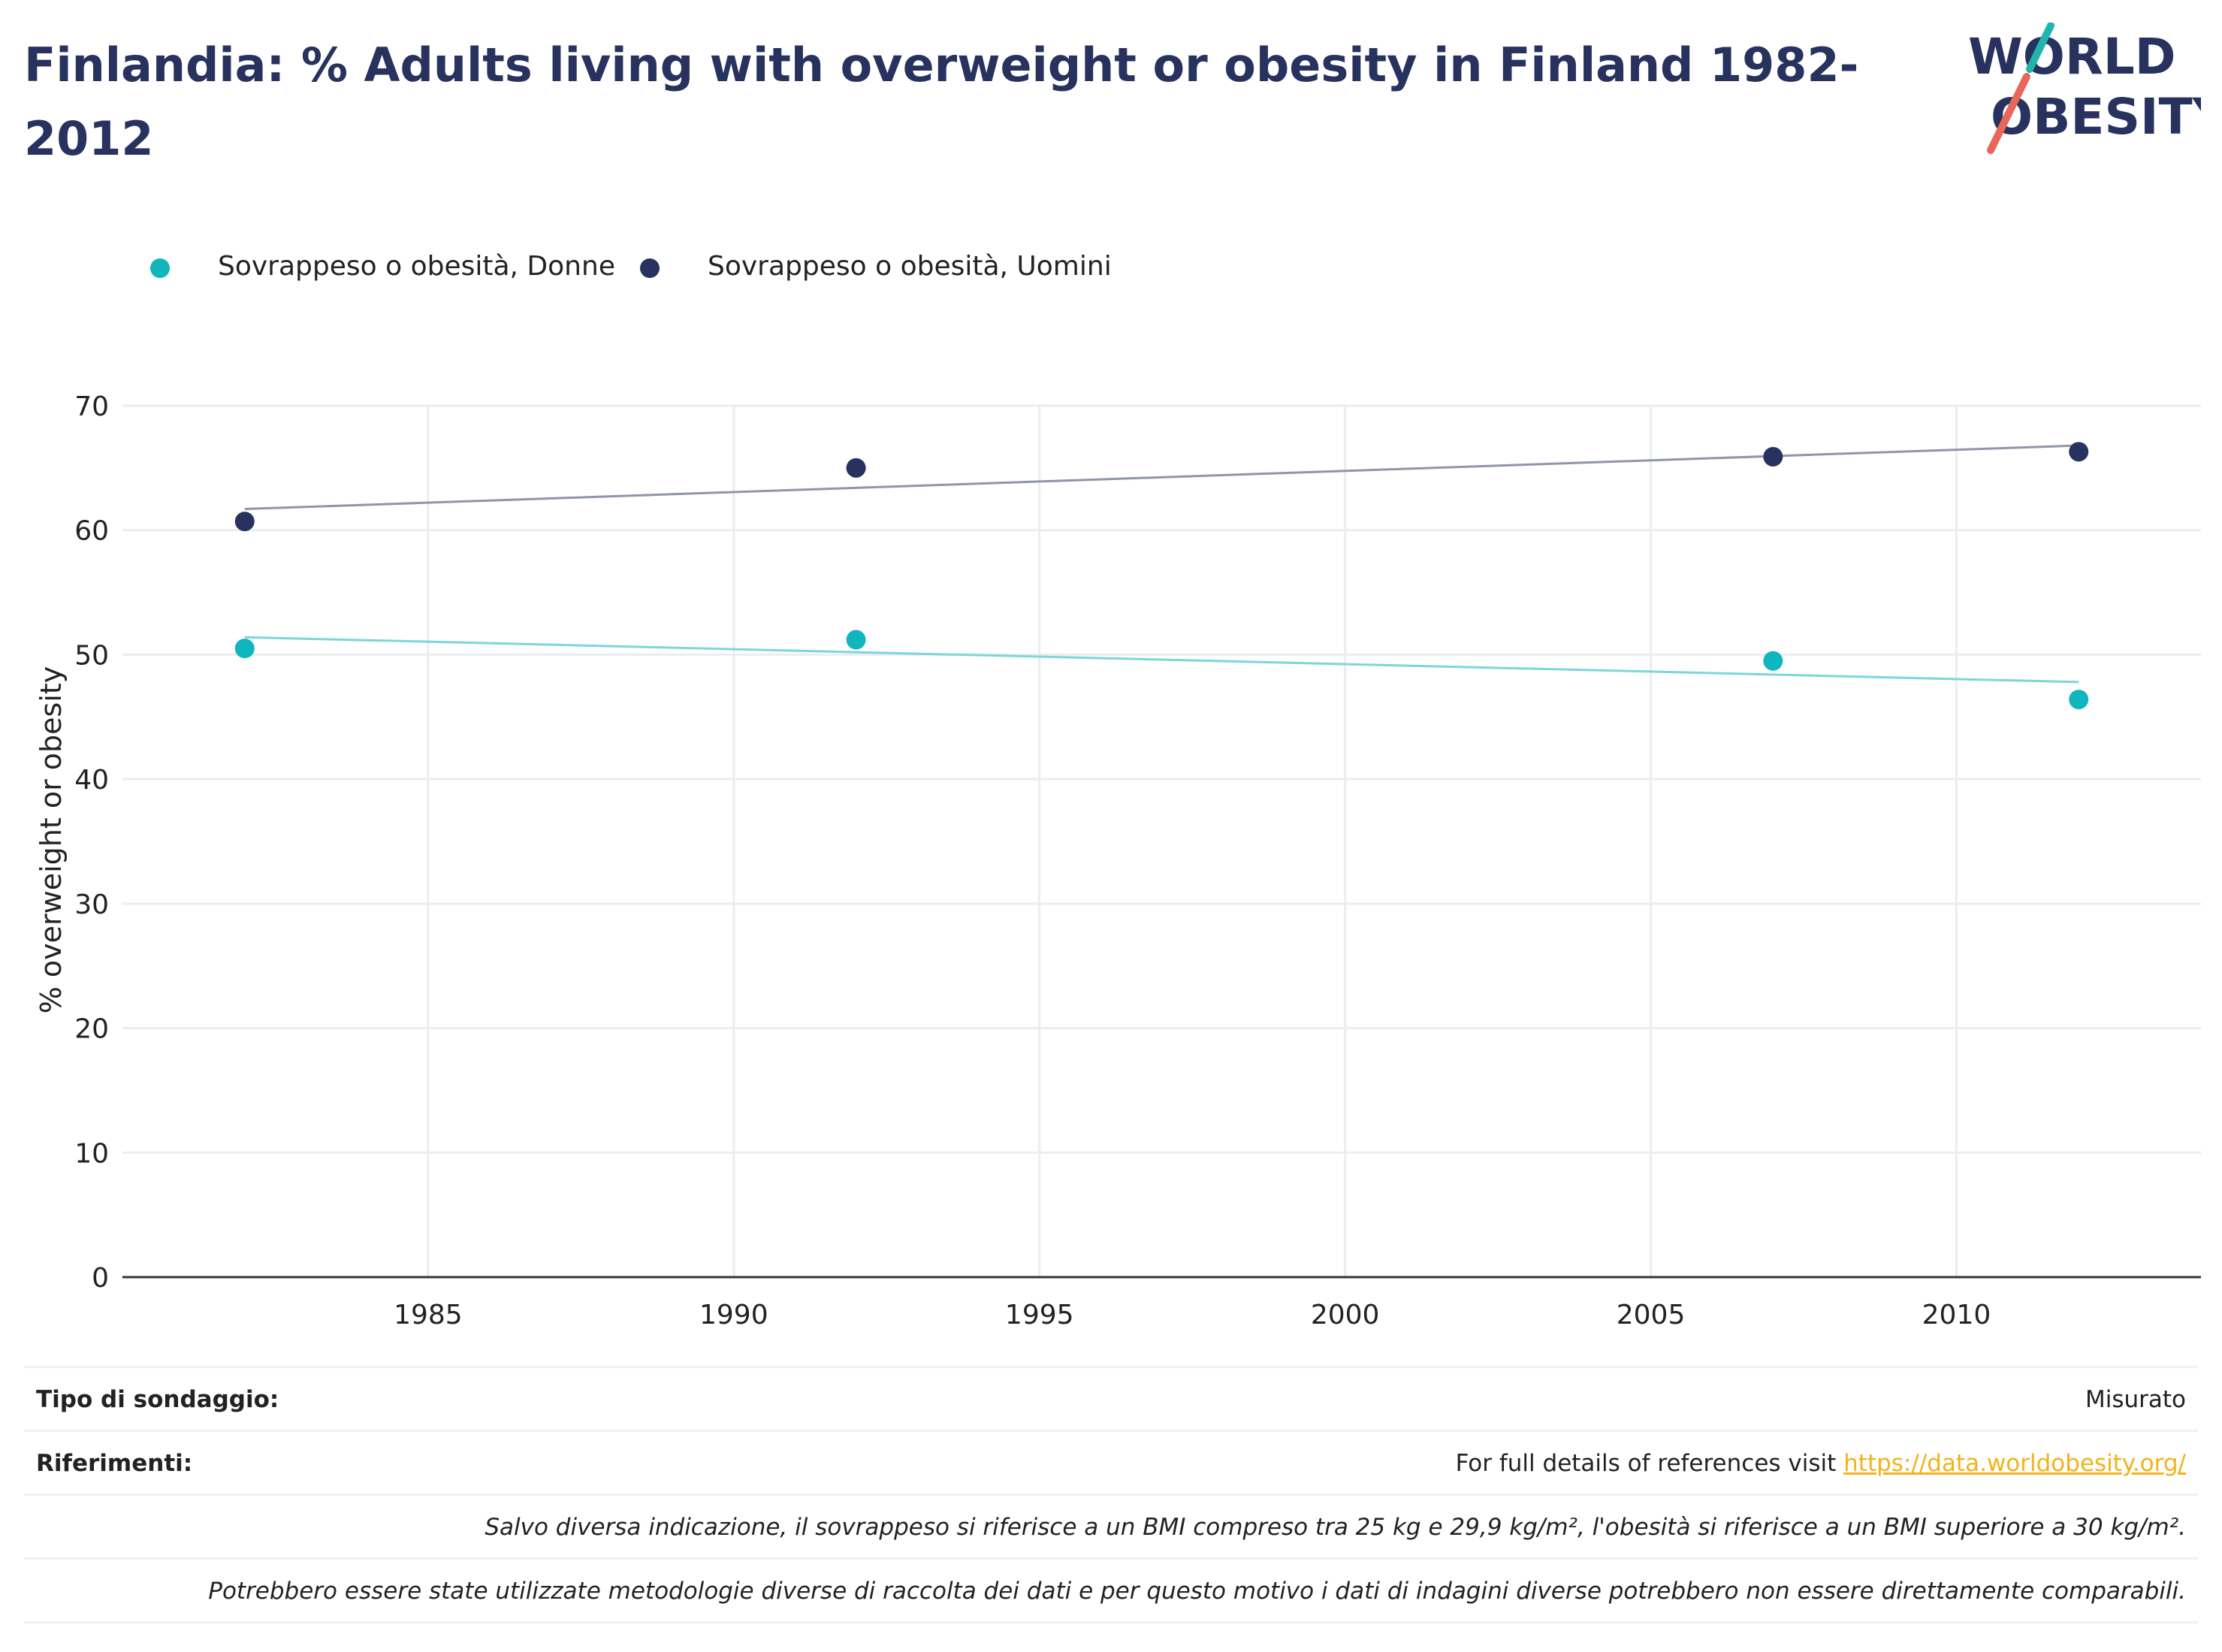  I want to click on x-tick-label: 1995, so click(1039, 1315).